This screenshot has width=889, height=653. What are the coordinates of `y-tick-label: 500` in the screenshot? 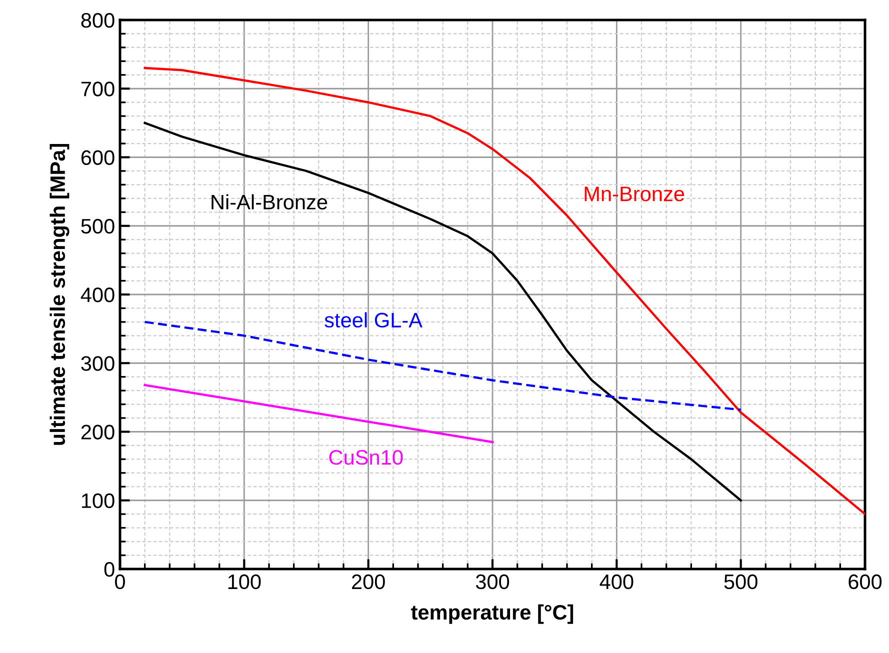 It's located at (97, 226).